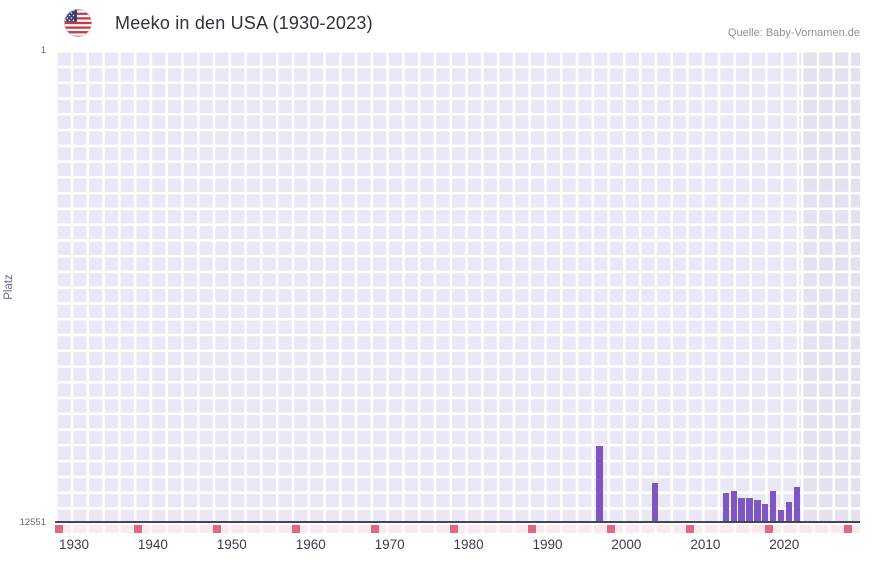  What do you see at coordinates (78, 23) in the screenshot?
I see `us-flag-icon` at bounding box center [78, 23].